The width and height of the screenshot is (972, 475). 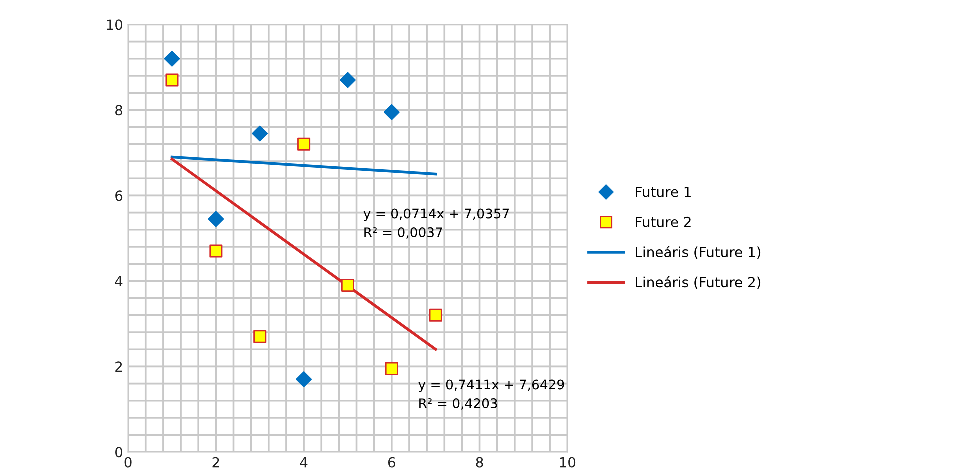 I want to click on y-tick-label: 8, so click(x=119, y=110).